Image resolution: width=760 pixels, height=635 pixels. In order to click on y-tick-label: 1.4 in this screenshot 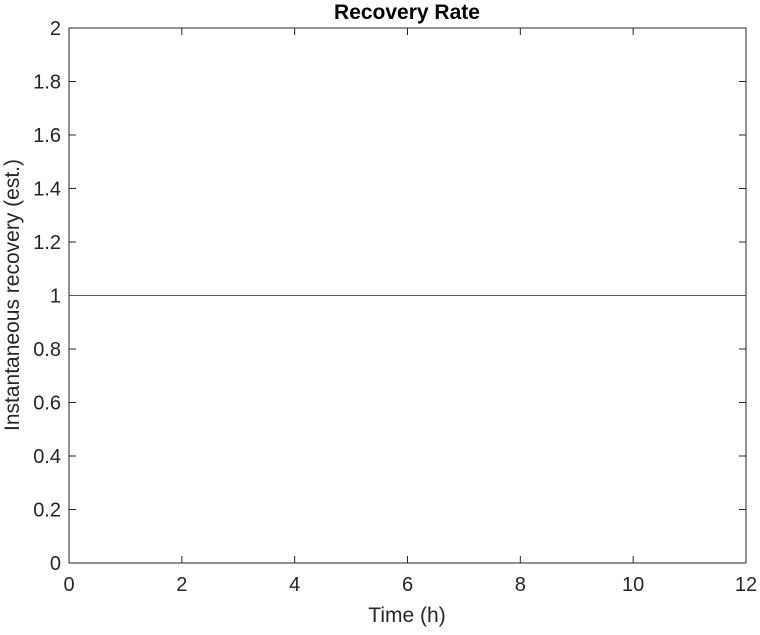, I will do `click(47, 190)`.